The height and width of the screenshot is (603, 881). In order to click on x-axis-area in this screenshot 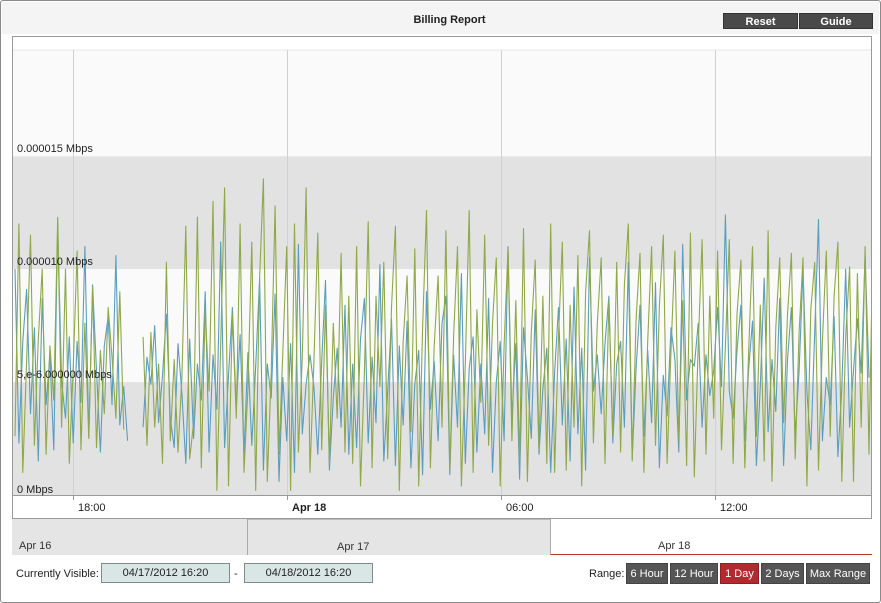, I will do `click(442, 507)`.